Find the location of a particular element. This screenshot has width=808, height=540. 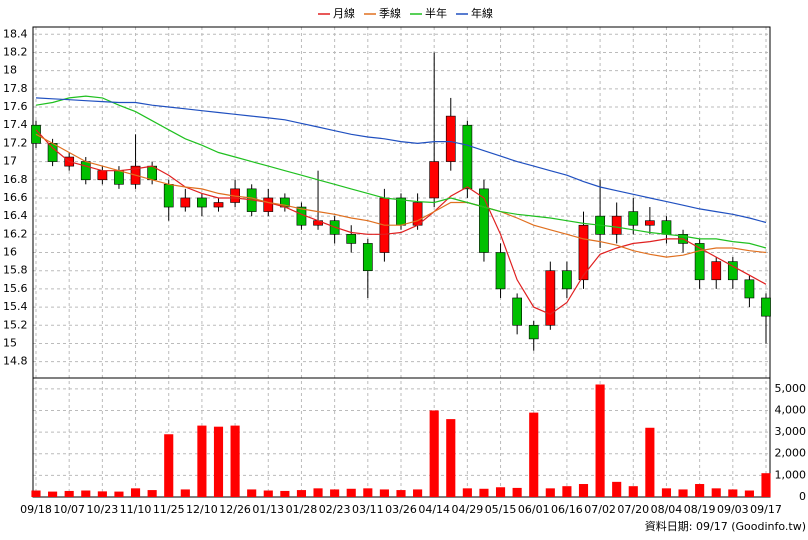

x-tick-label: 12/10 is located at coordinates (202, 509).